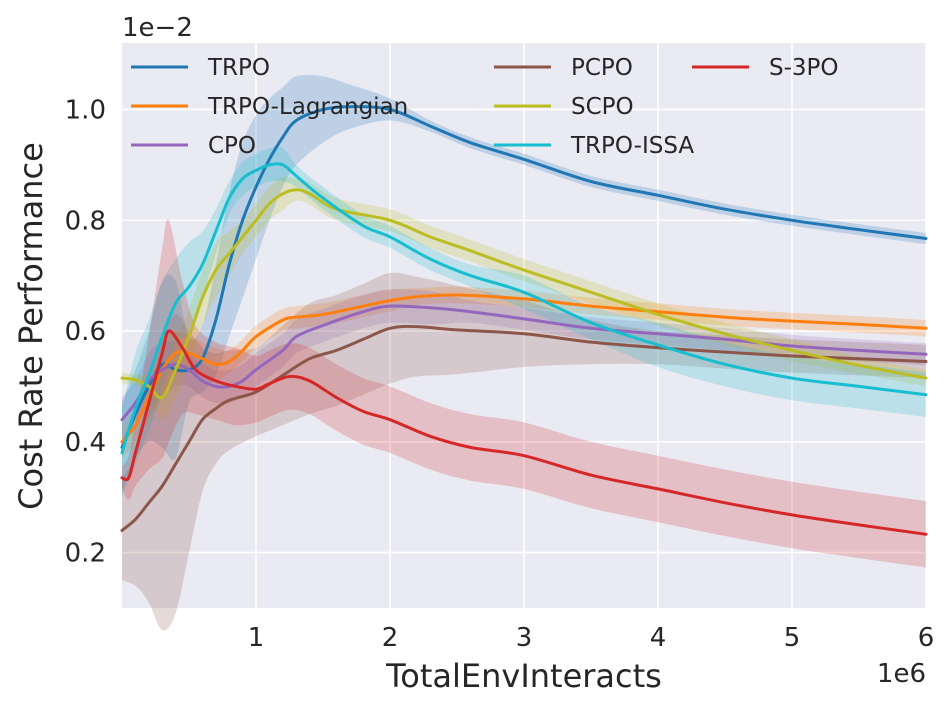 The width and height of the screenshot is (950, 709). What do you see at coordinates (602, 107) in the screenshot?
I see `legend-label: SCPO` at bounding box center [602, 107].